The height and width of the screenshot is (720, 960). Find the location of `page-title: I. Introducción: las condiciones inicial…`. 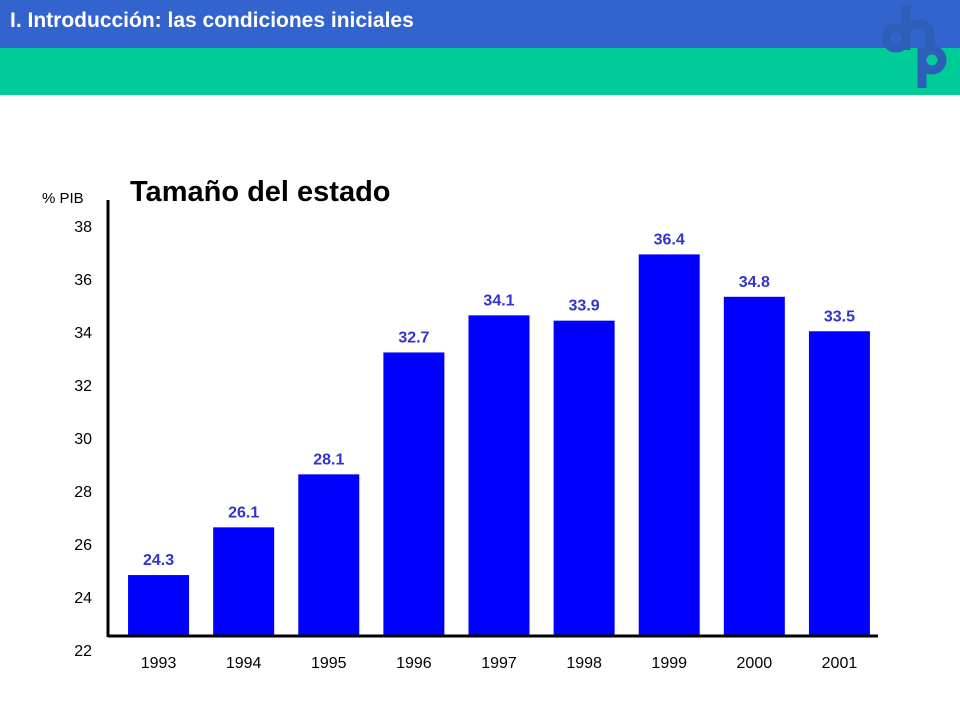

page-title: I. Introducción: las condiciones inicial… is located at coordinates (212, 20).